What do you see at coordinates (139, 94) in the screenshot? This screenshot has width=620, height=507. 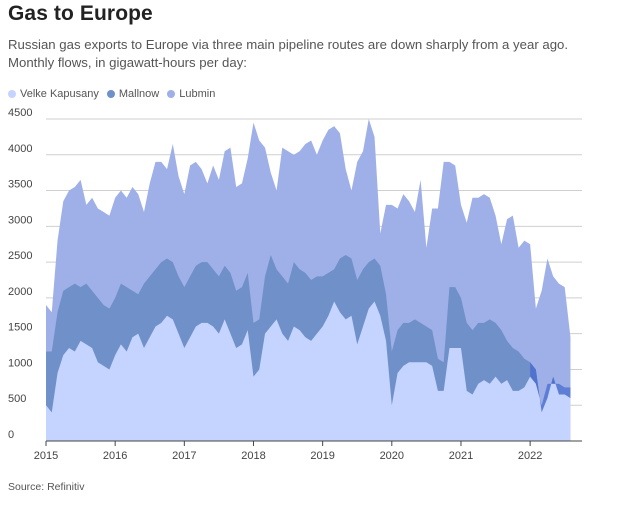 I see `legend-label-mallnow: Mallnow` at bounding box center [139, 94].